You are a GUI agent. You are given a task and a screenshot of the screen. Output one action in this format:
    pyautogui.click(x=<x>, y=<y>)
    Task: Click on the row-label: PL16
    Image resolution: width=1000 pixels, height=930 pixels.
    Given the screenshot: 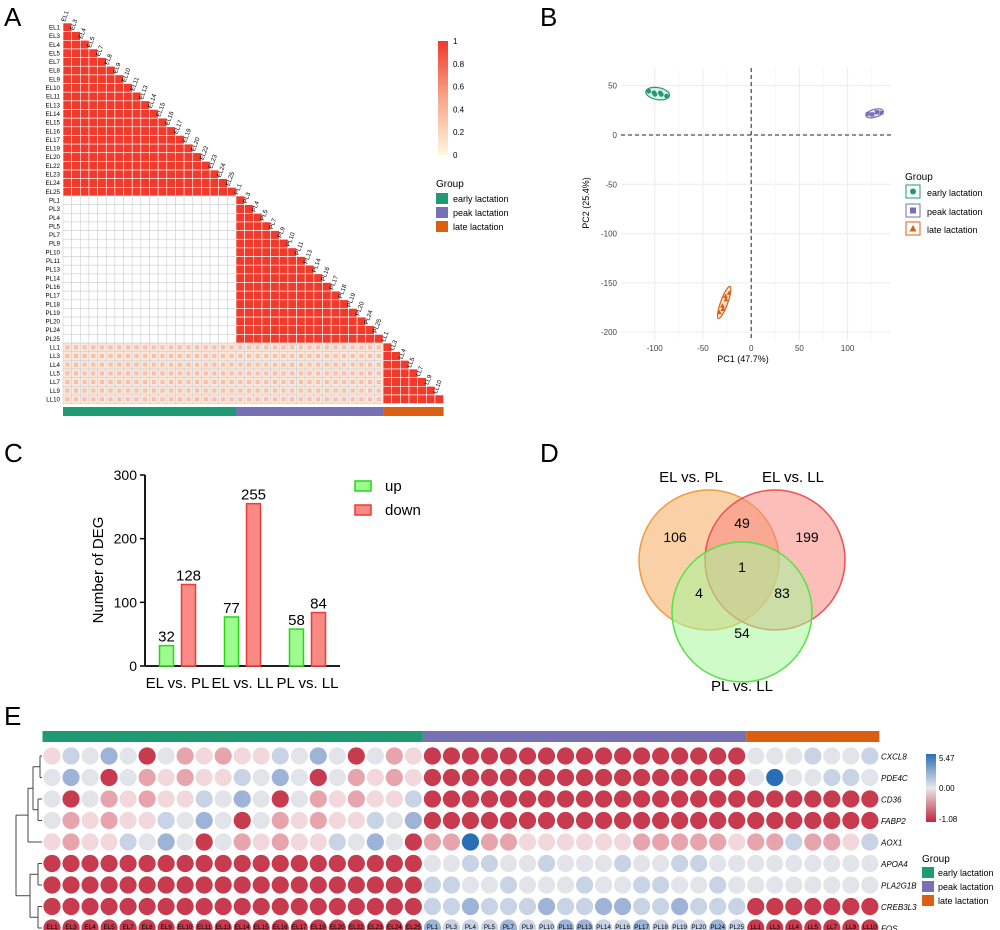 What is the action you would take?
    pyautogui.click(x=53, y=287)
    